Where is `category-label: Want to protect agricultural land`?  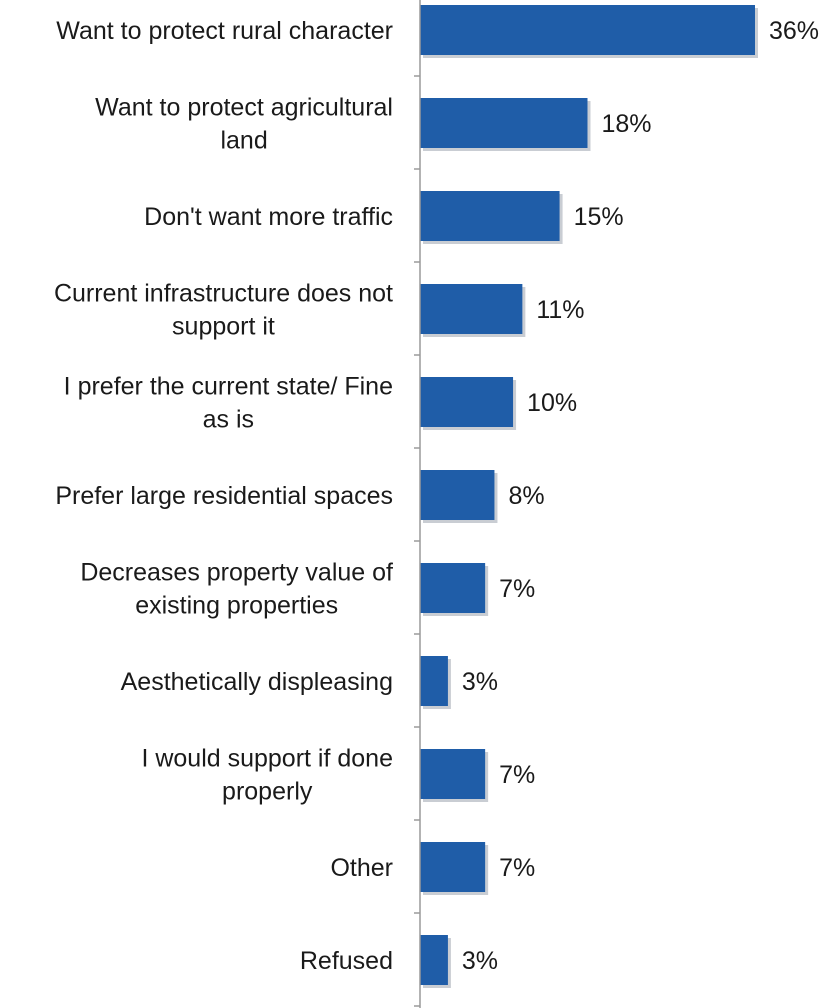
category-label: Want to protect agricultural land is located at coordinates (244, 124).